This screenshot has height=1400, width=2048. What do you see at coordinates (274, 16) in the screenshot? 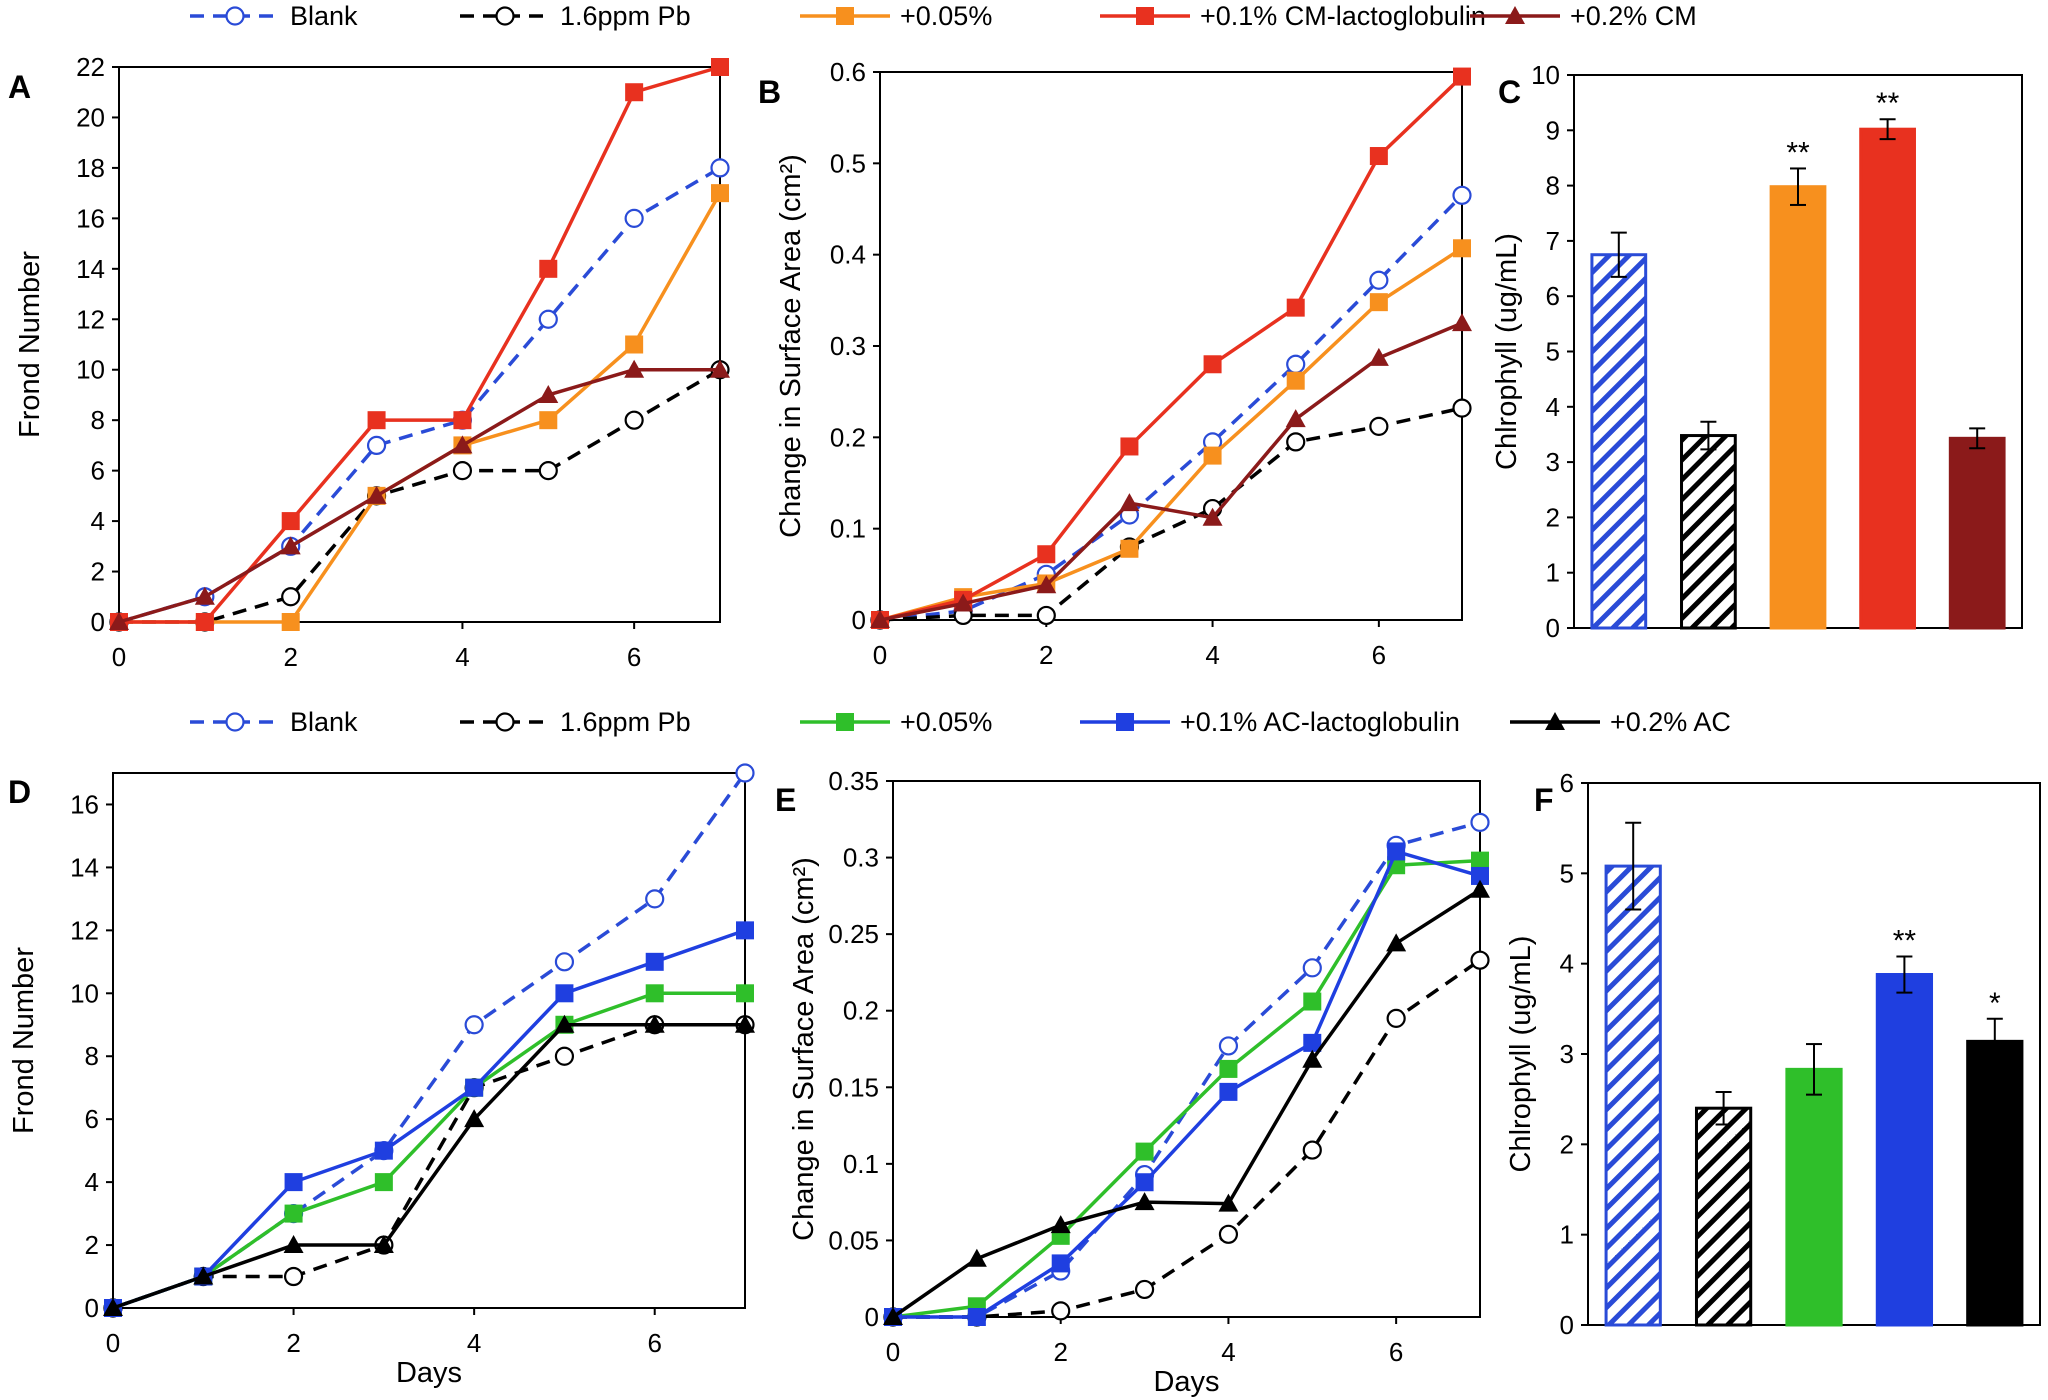
I see `legend-item: Blank` at bounding box center [274, 16].